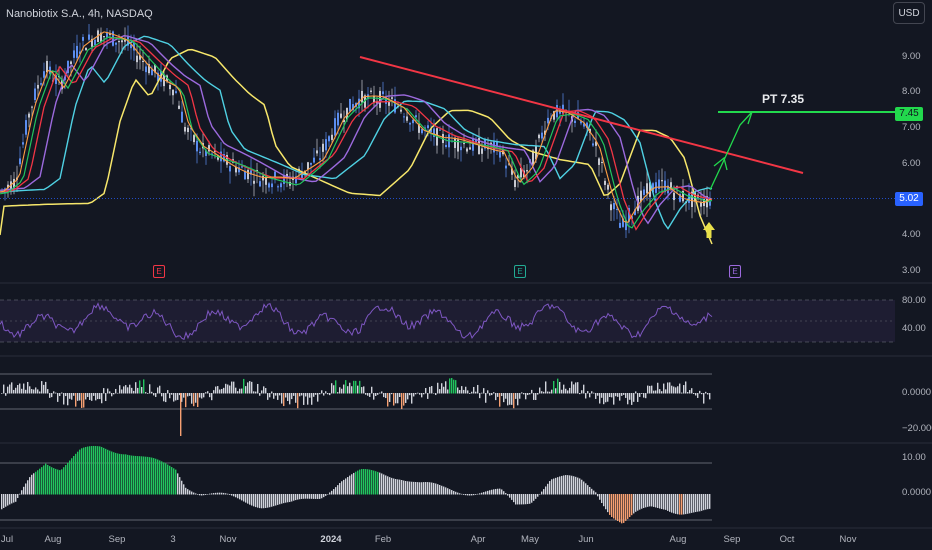 The height and width of the screenshot is (550, 932). What do you see at coordinates (7, 539) in the screenshot?
I see `time-label-jul: Jul` at bounding box center [7, 539].